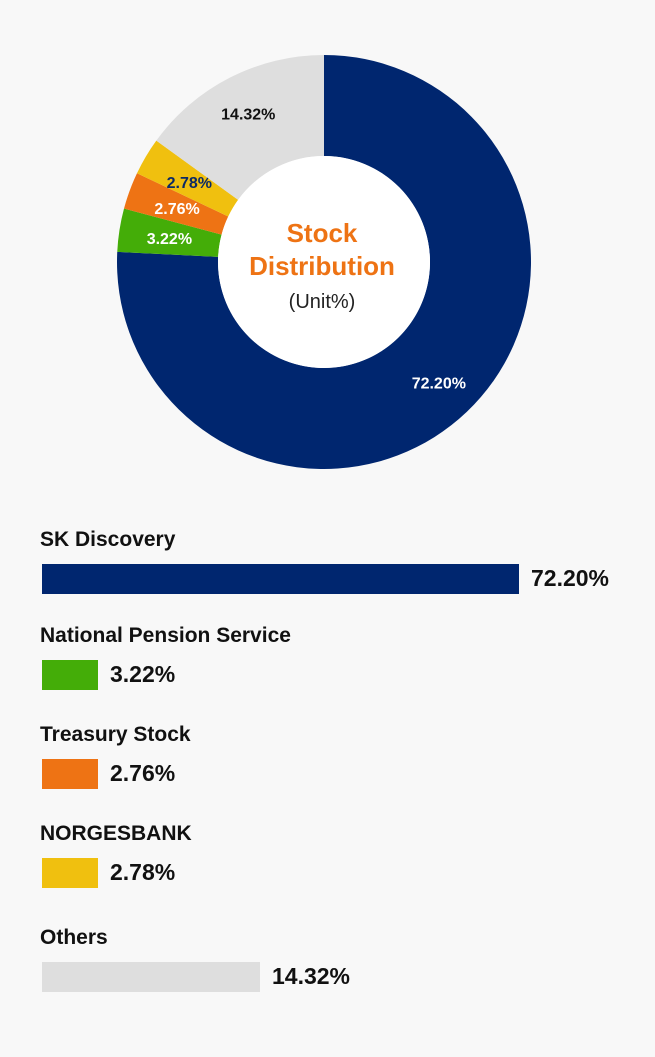 Image resolution: width=655 pixels, height=1057 pixels. Describe the element at coordinates (143, 773) in the screenshot. I see `bar-value-treasury-stock: 2.76%` at that location.